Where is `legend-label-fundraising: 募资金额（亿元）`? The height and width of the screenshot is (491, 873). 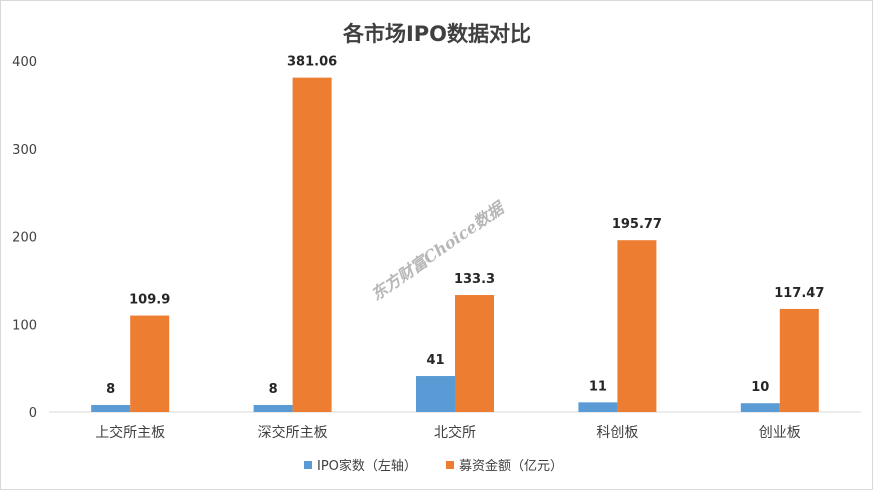 legend-label-fundraising: 募资金额（亿元） is located at coordinates (511, 466).